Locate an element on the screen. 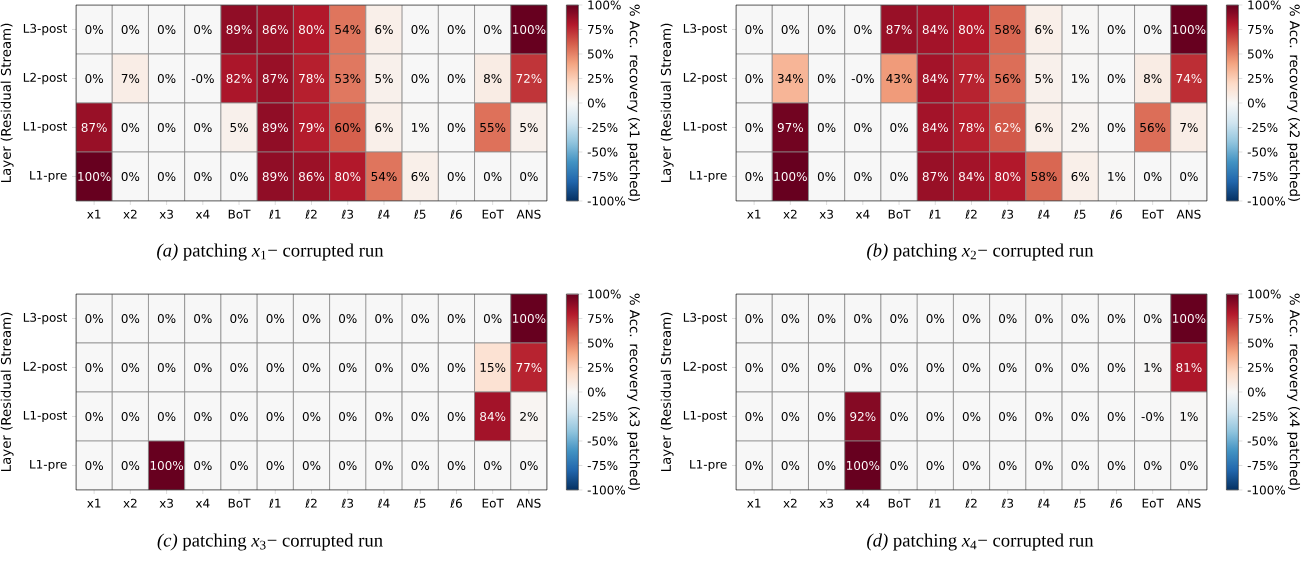  data-label: 5% is located at coordinates (384, 78).